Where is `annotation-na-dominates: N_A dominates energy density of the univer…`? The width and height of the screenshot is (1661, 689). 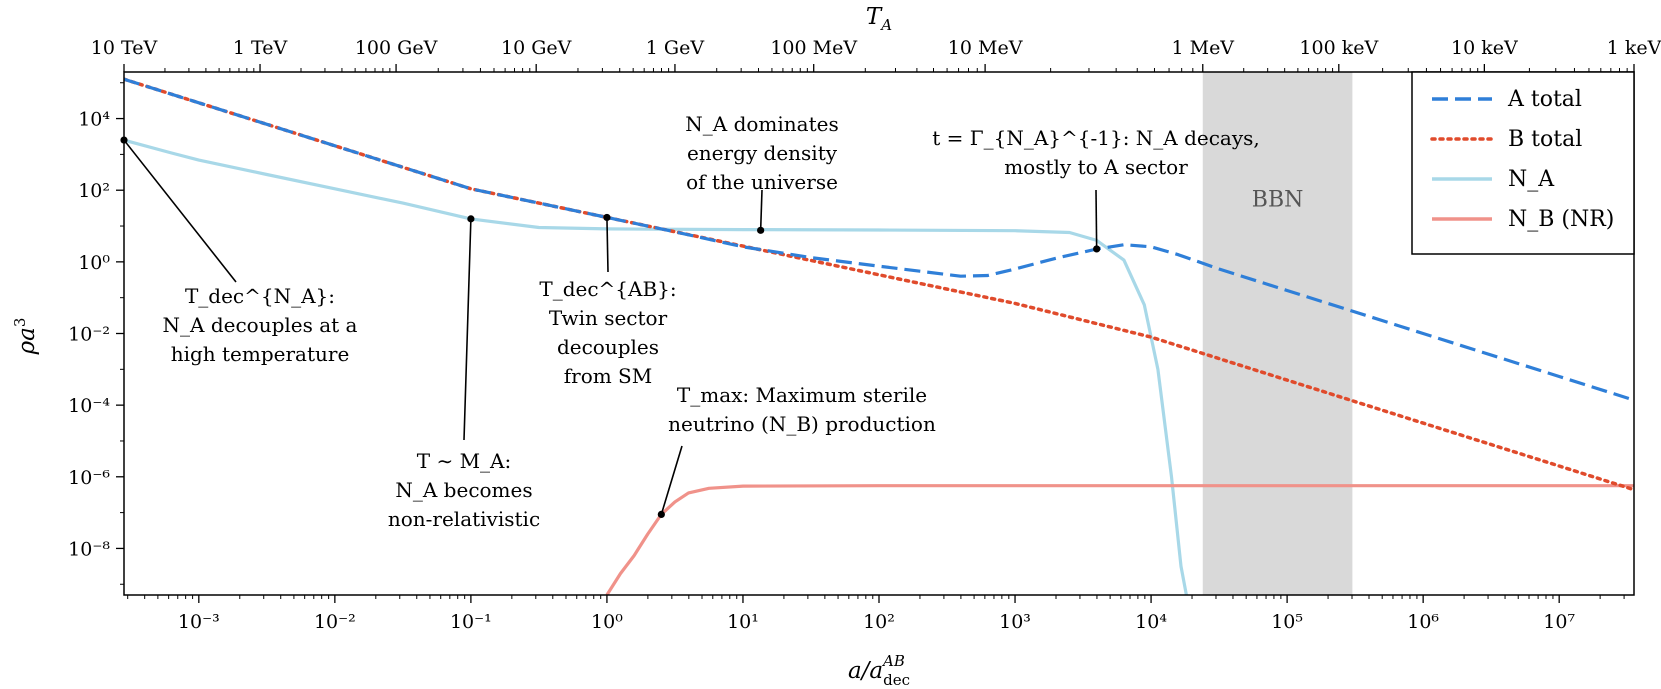
annotation-na-dominates: N_A dominates energy density of the univer… is located at coordinates (761, 153).